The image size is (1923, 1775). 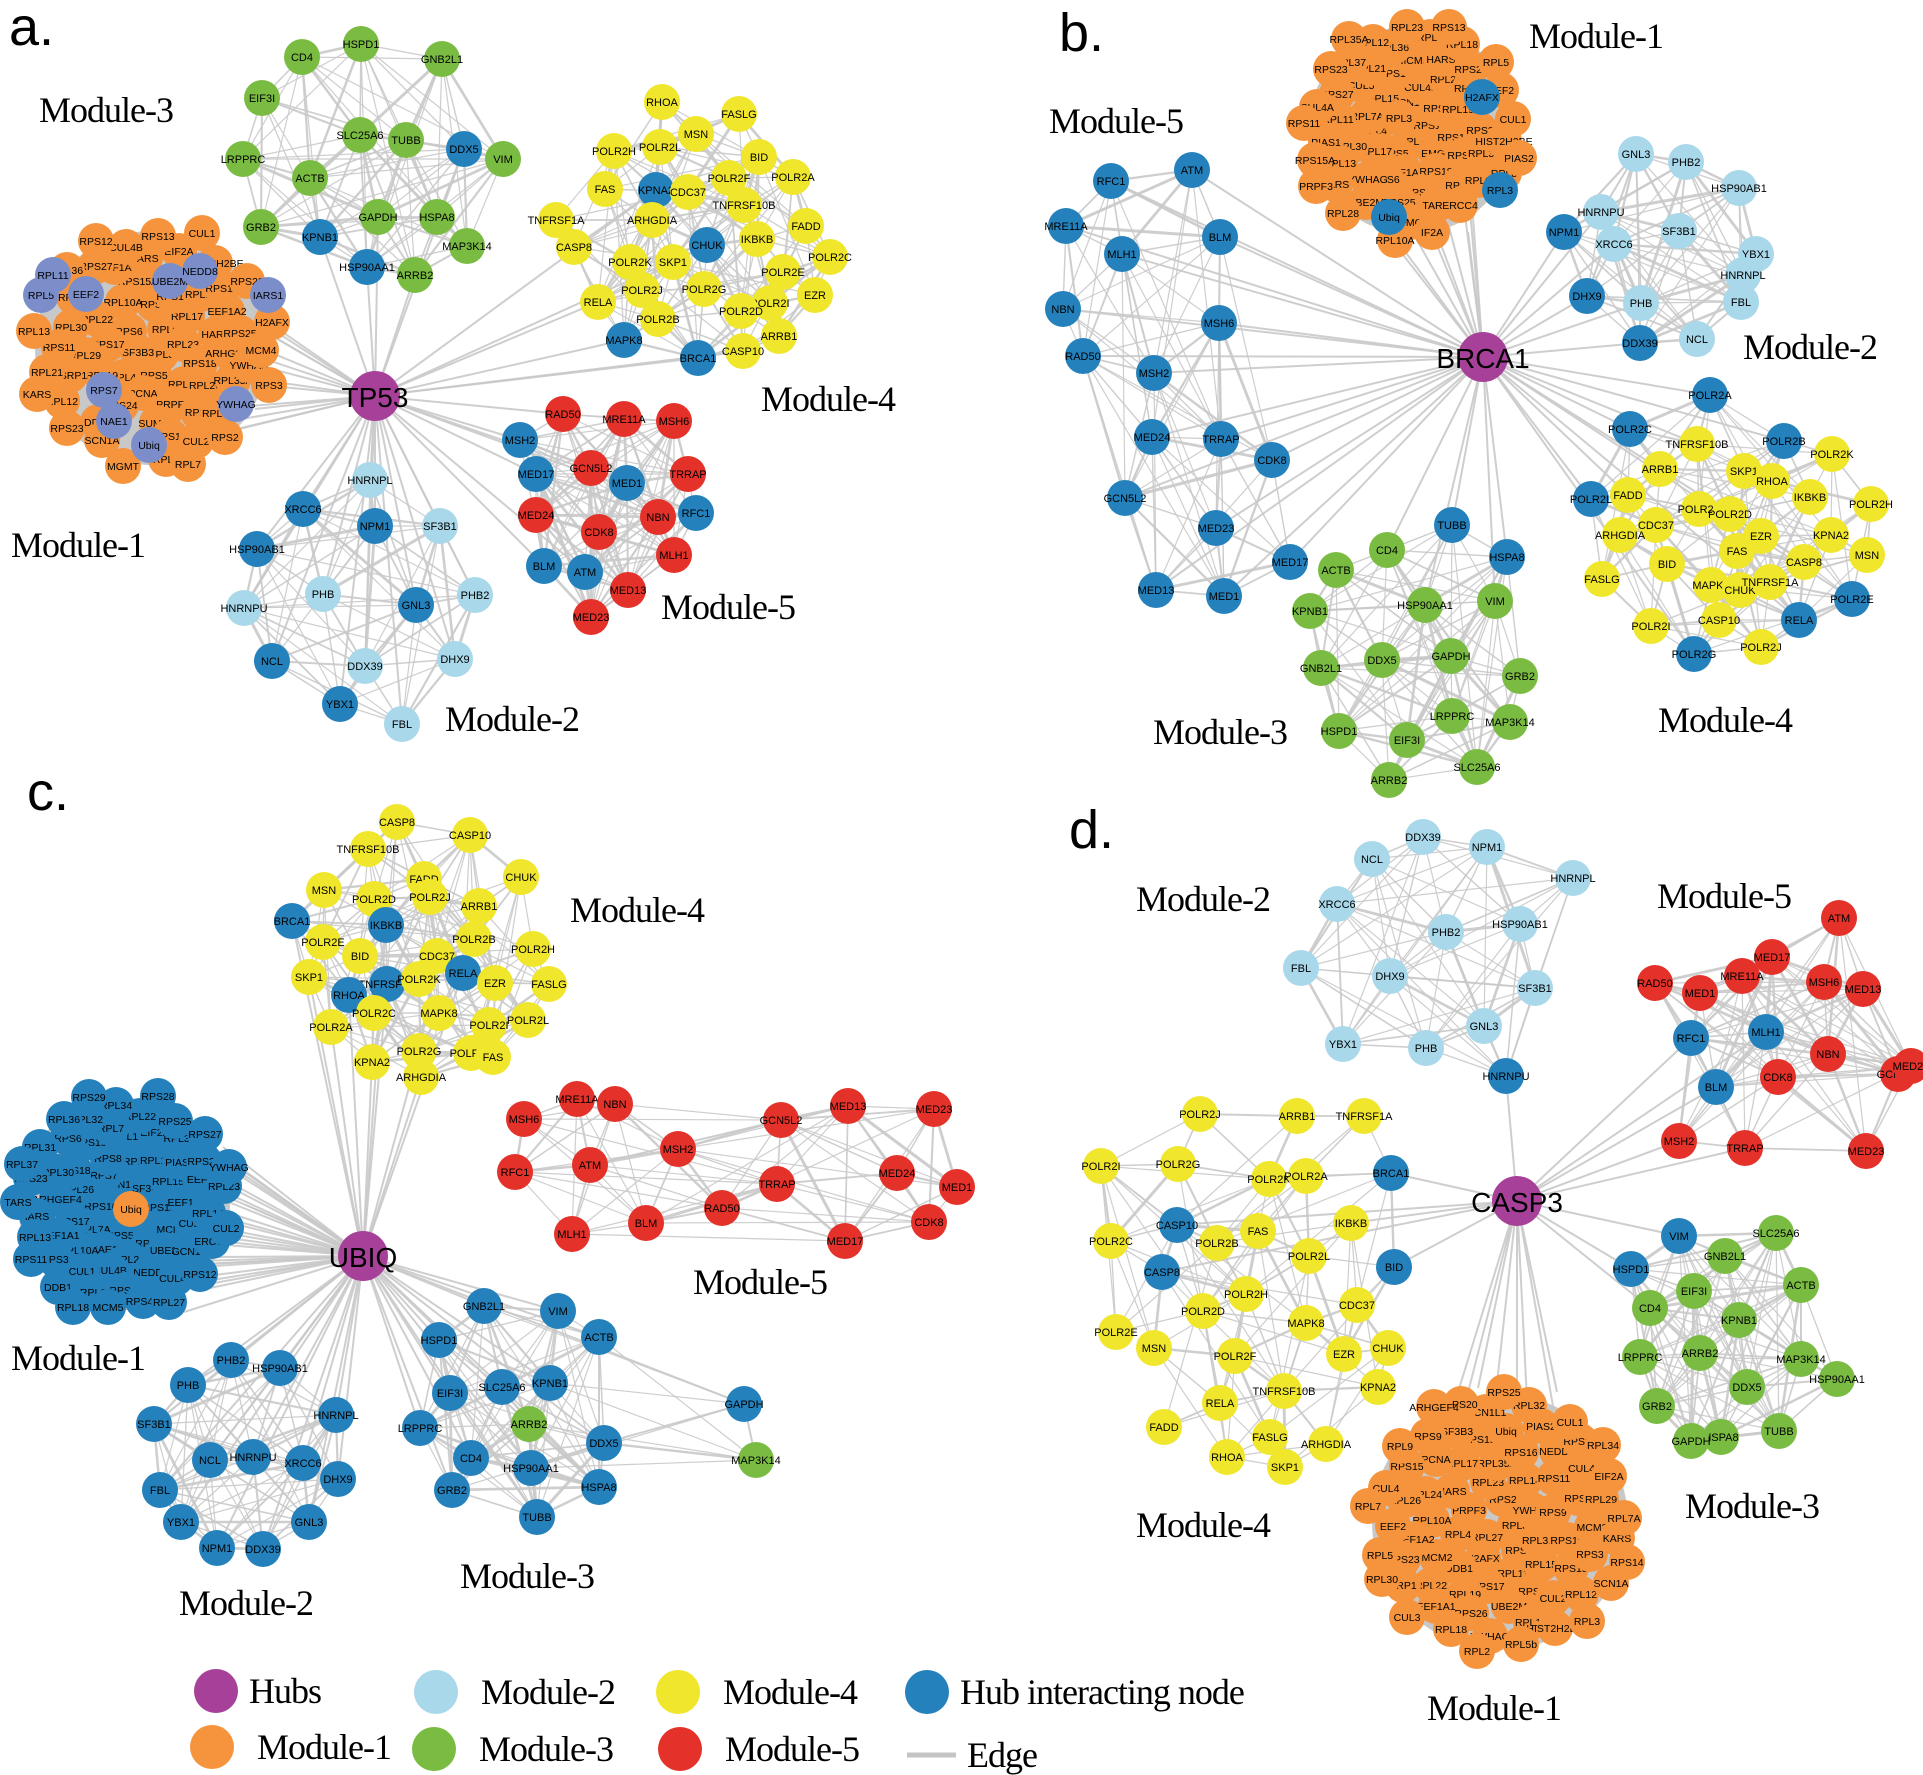 What do you see at coordinates (1437, 1558) in the screenshot?
I see `svg-text: MCM2` at bounding box center [1437, 1558].